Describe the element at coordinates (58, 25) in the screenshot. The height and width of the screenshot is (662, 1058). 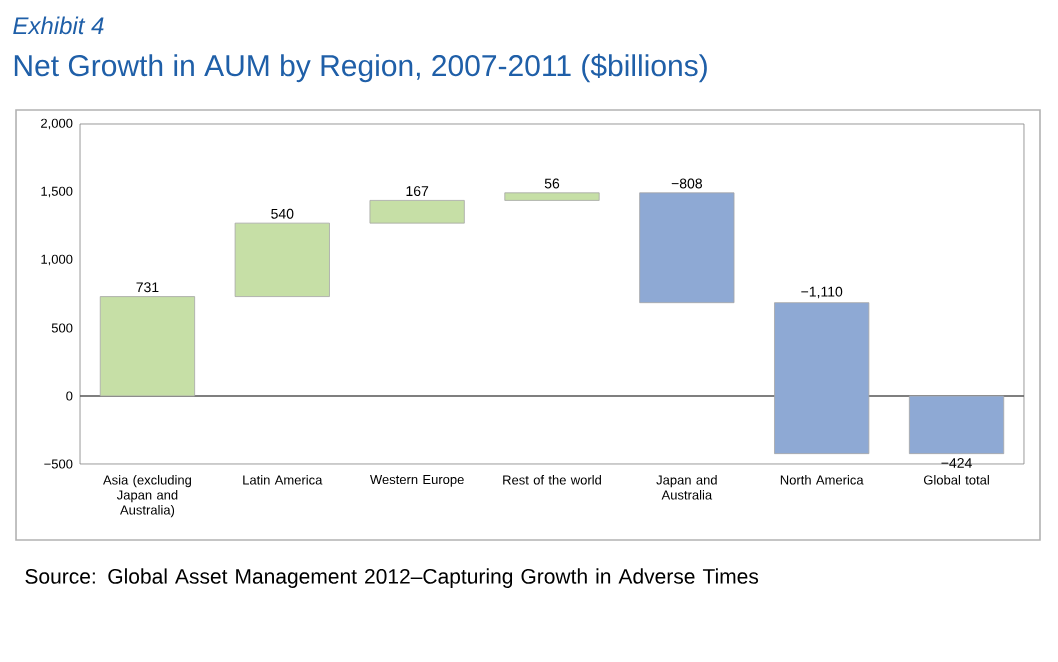
I see `chart-subtitle: Exhibit 4` at that location.